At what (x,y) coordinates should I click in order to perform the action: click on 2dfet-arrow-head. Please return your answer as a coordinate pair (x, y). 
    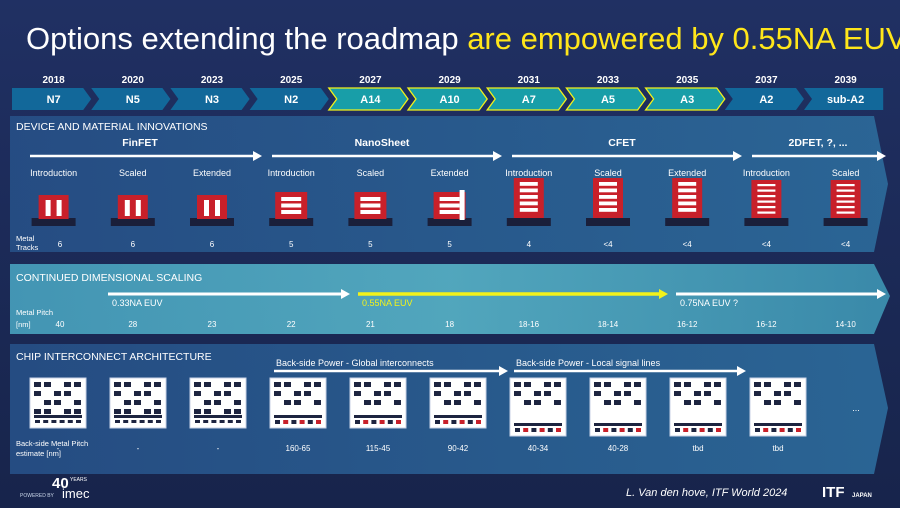
    Looking at the image, I should click on (881, 156).